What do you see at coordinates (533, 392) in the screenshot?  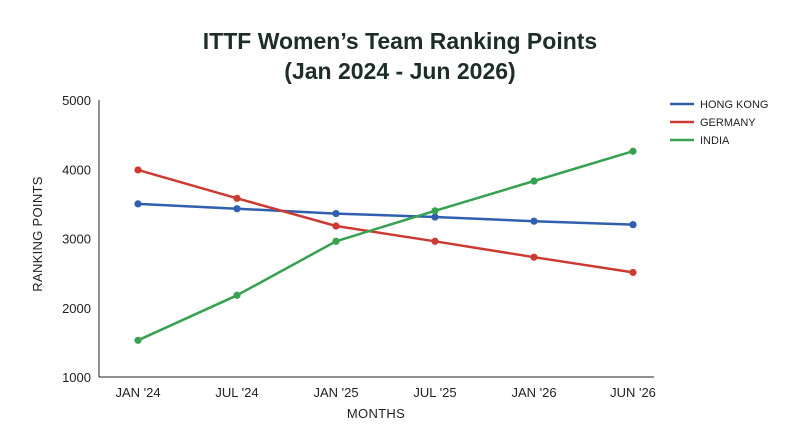 I see `x-tick-label: JAN '26` at bounding box center [533, 392].